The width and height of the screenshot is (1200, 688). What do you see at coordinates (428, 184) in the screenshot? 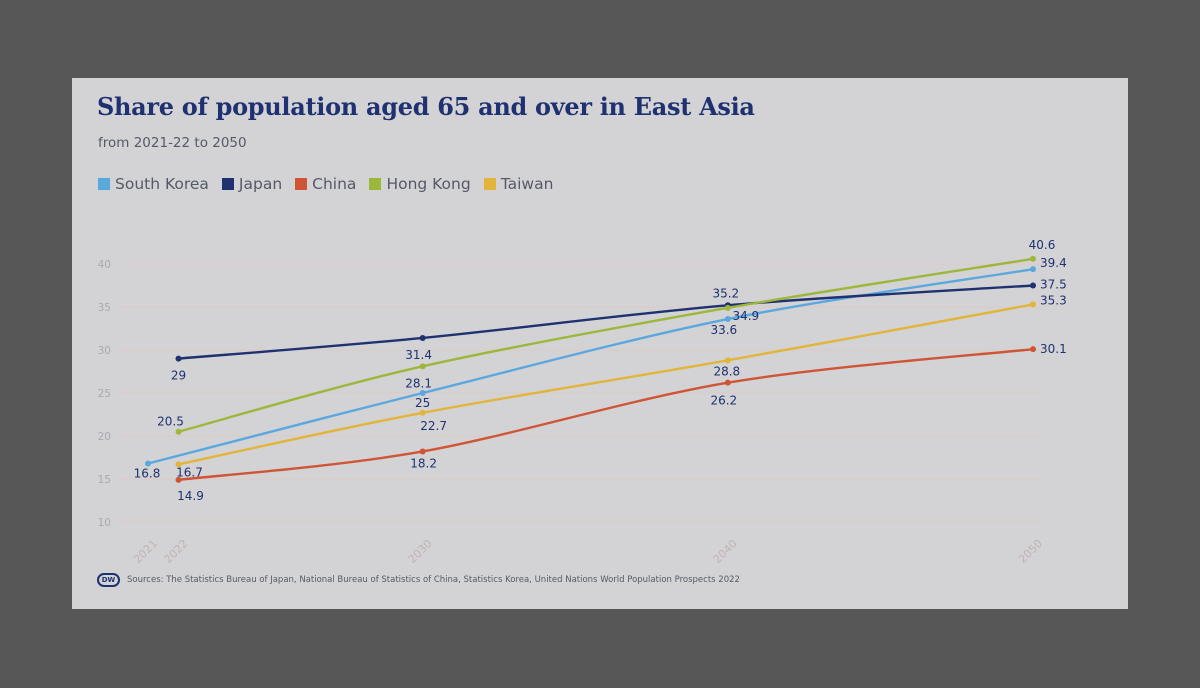
I see `legend-label: Hong Kong` at bounding box center [428, 184].